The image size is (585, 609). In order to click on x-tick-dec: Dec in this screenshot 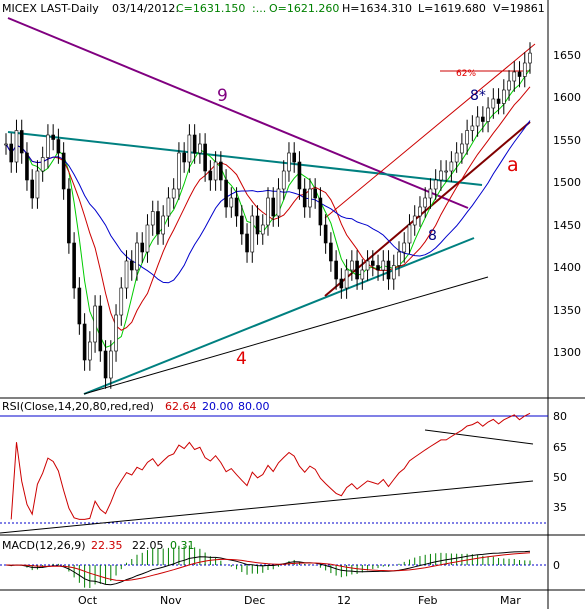, I will do `click(254, 600)`.